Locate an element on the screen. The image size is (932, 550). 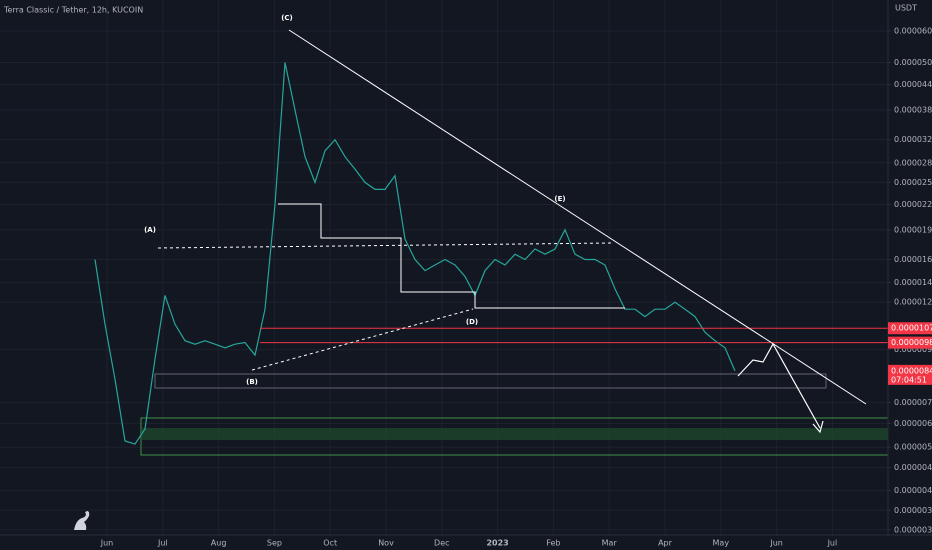
chart-title: Terra Classic / Tether, 12h, KUCOIN is located at coordinates (73, 10).